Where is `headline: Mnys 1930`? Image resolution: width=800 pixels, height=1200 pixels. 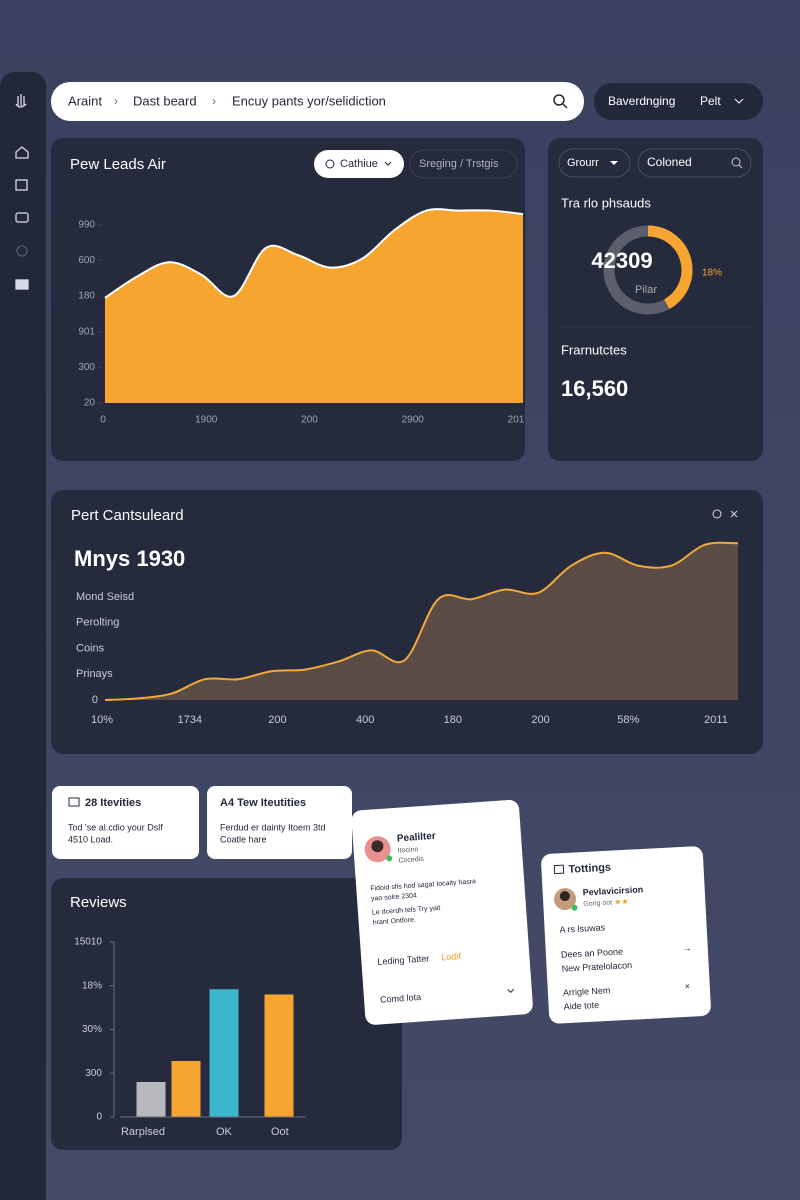 headline: Mnys 1930 is located at coordinates (129, 558).